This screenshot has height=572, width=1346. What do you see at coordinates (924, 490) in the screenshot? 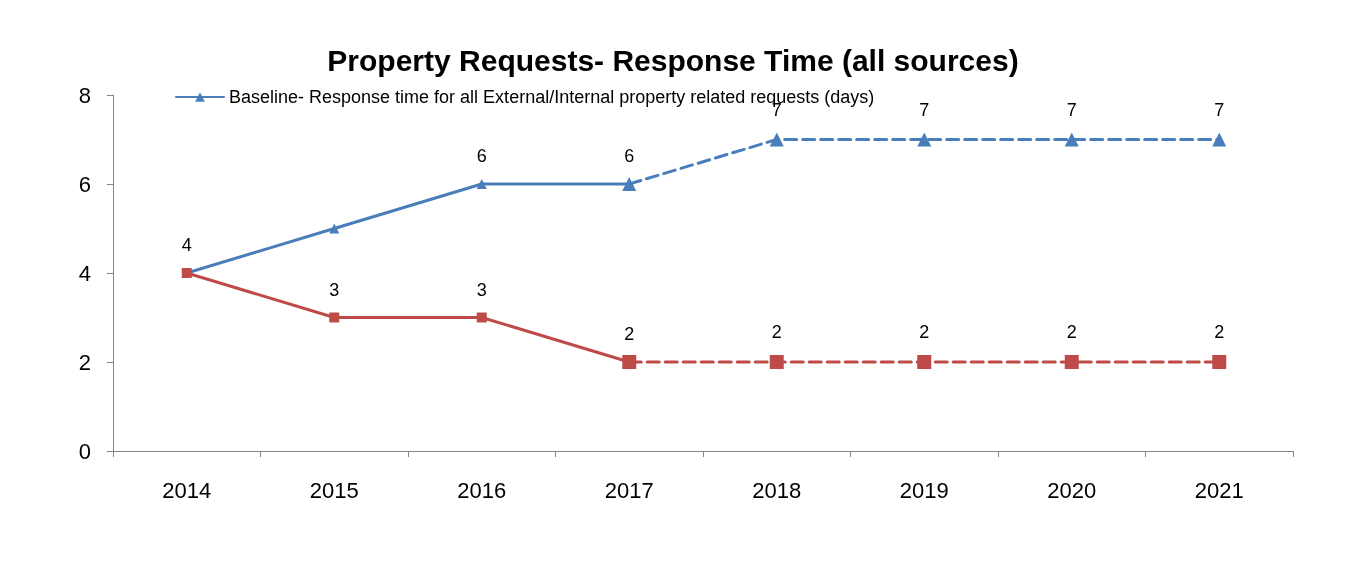
I see `x-tick-label: 2019` at bounding box center [924, 490].